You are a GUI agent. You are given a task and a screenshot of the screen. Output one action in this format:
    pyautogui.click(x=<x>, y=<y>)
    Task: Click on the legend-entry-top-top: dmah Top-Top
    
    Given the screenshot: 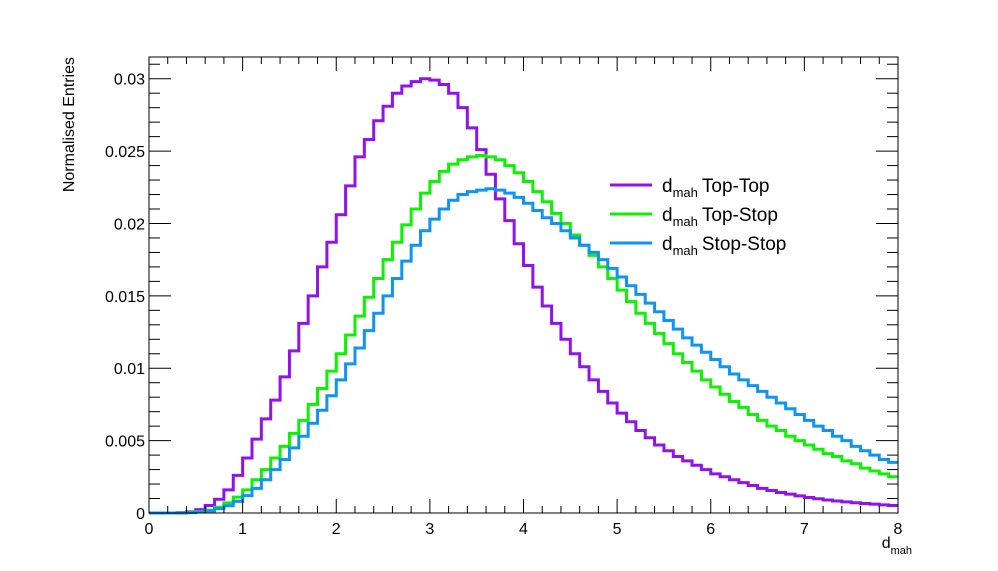 What is the action you would take?
    pyautogui.click(x=689, y=188)
    